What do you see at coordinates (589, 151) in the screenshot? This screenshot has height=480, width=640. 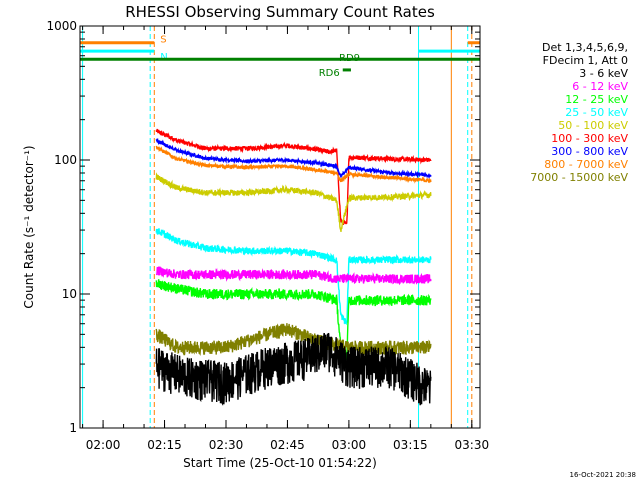 I see `legend-entry-6: 300 - 800 keV` at bounding box center [589, 151].